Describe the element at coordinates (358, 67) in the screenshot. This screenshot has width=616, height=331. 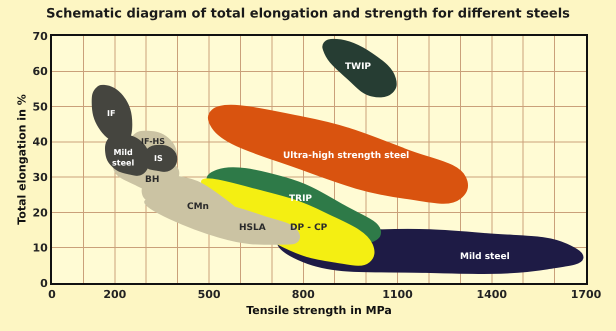
I see `series-label: TWIP` at that location.